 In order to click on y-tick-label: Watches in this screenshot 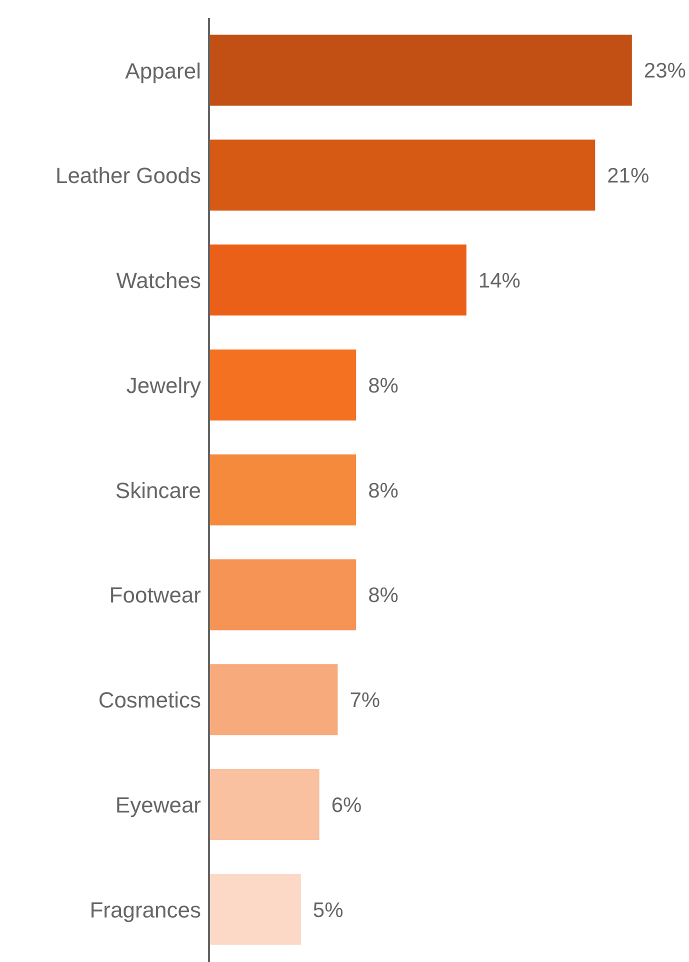, I will do `click(158, 281)`.